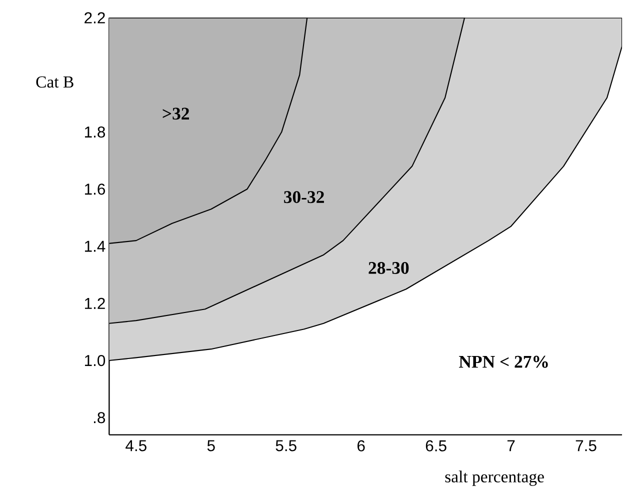  What do you see at coordinates (494, 478) in the screenshot?
I see `x-axis-title: salt percentage` at bounding box center [494, 478].